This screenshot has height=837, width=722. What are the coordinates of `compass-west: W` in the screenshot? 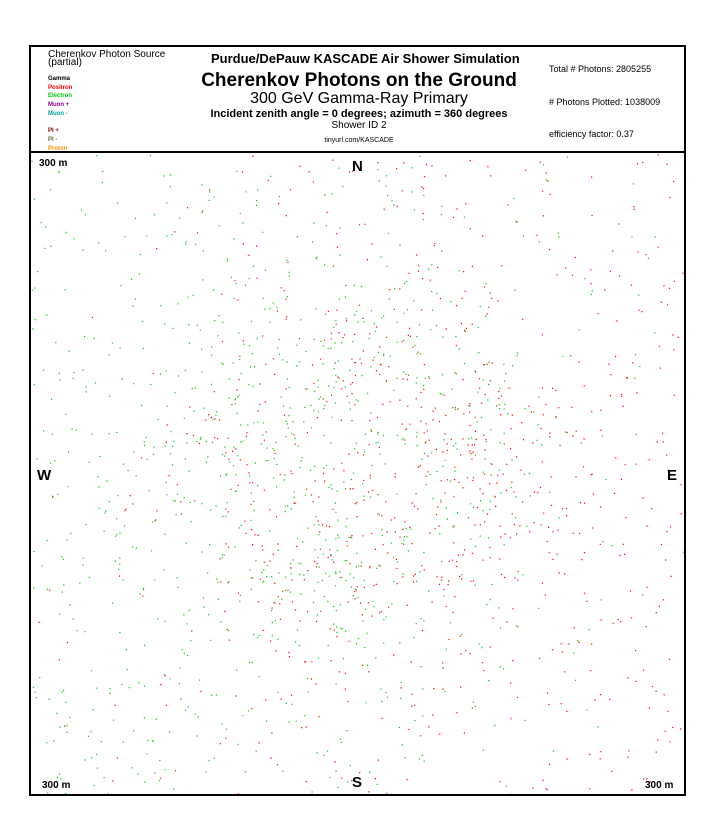 It's located at (44, 475).